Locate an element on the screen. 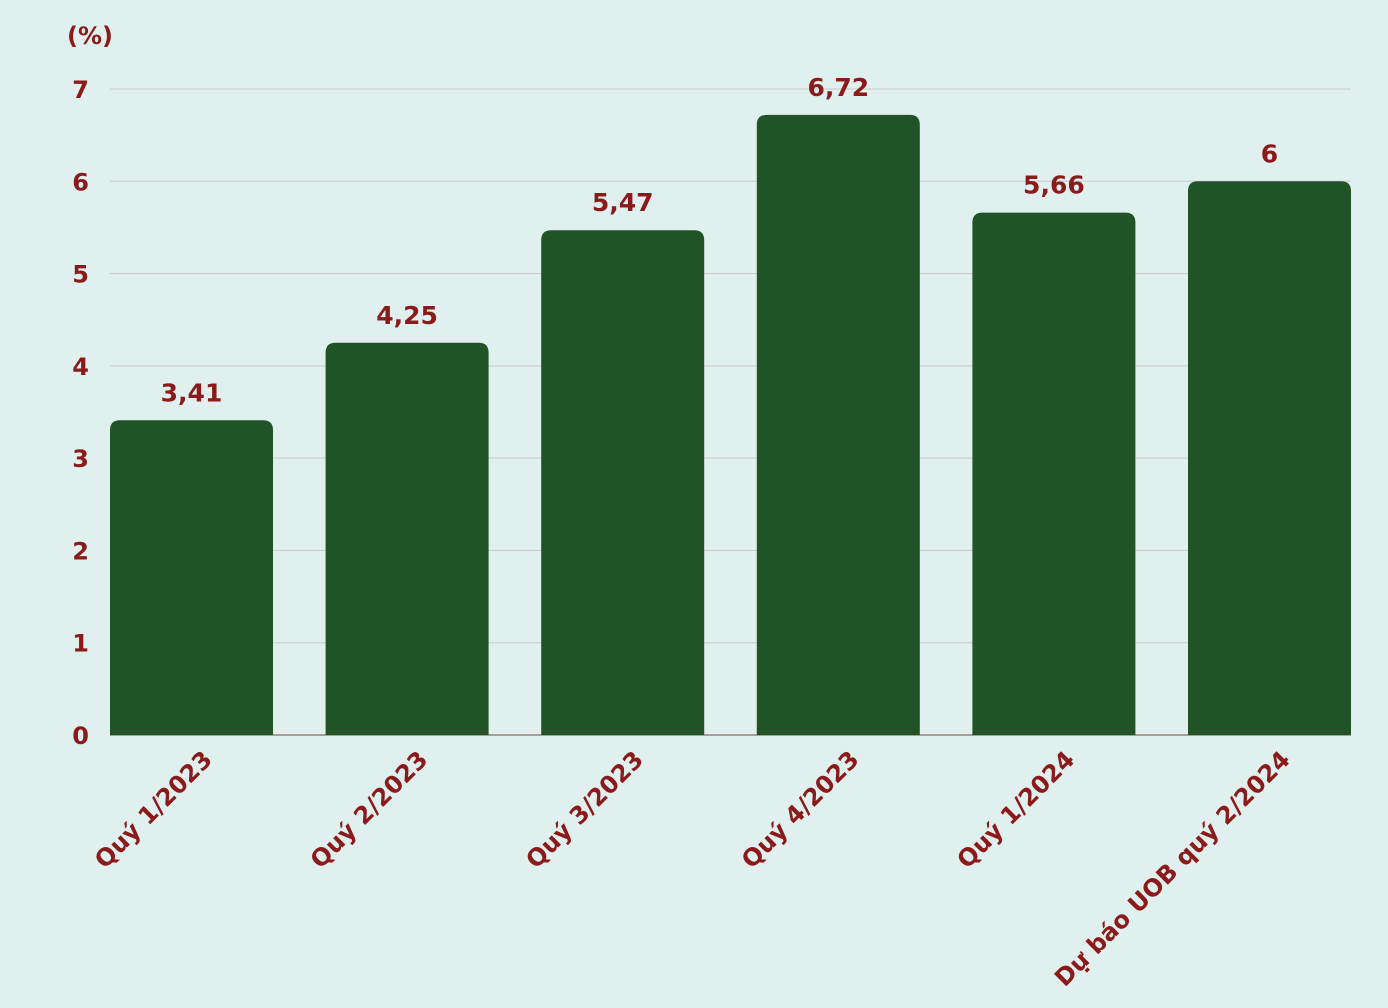  y-axis-unit-label: (%) is located at coordinates (90, 36).